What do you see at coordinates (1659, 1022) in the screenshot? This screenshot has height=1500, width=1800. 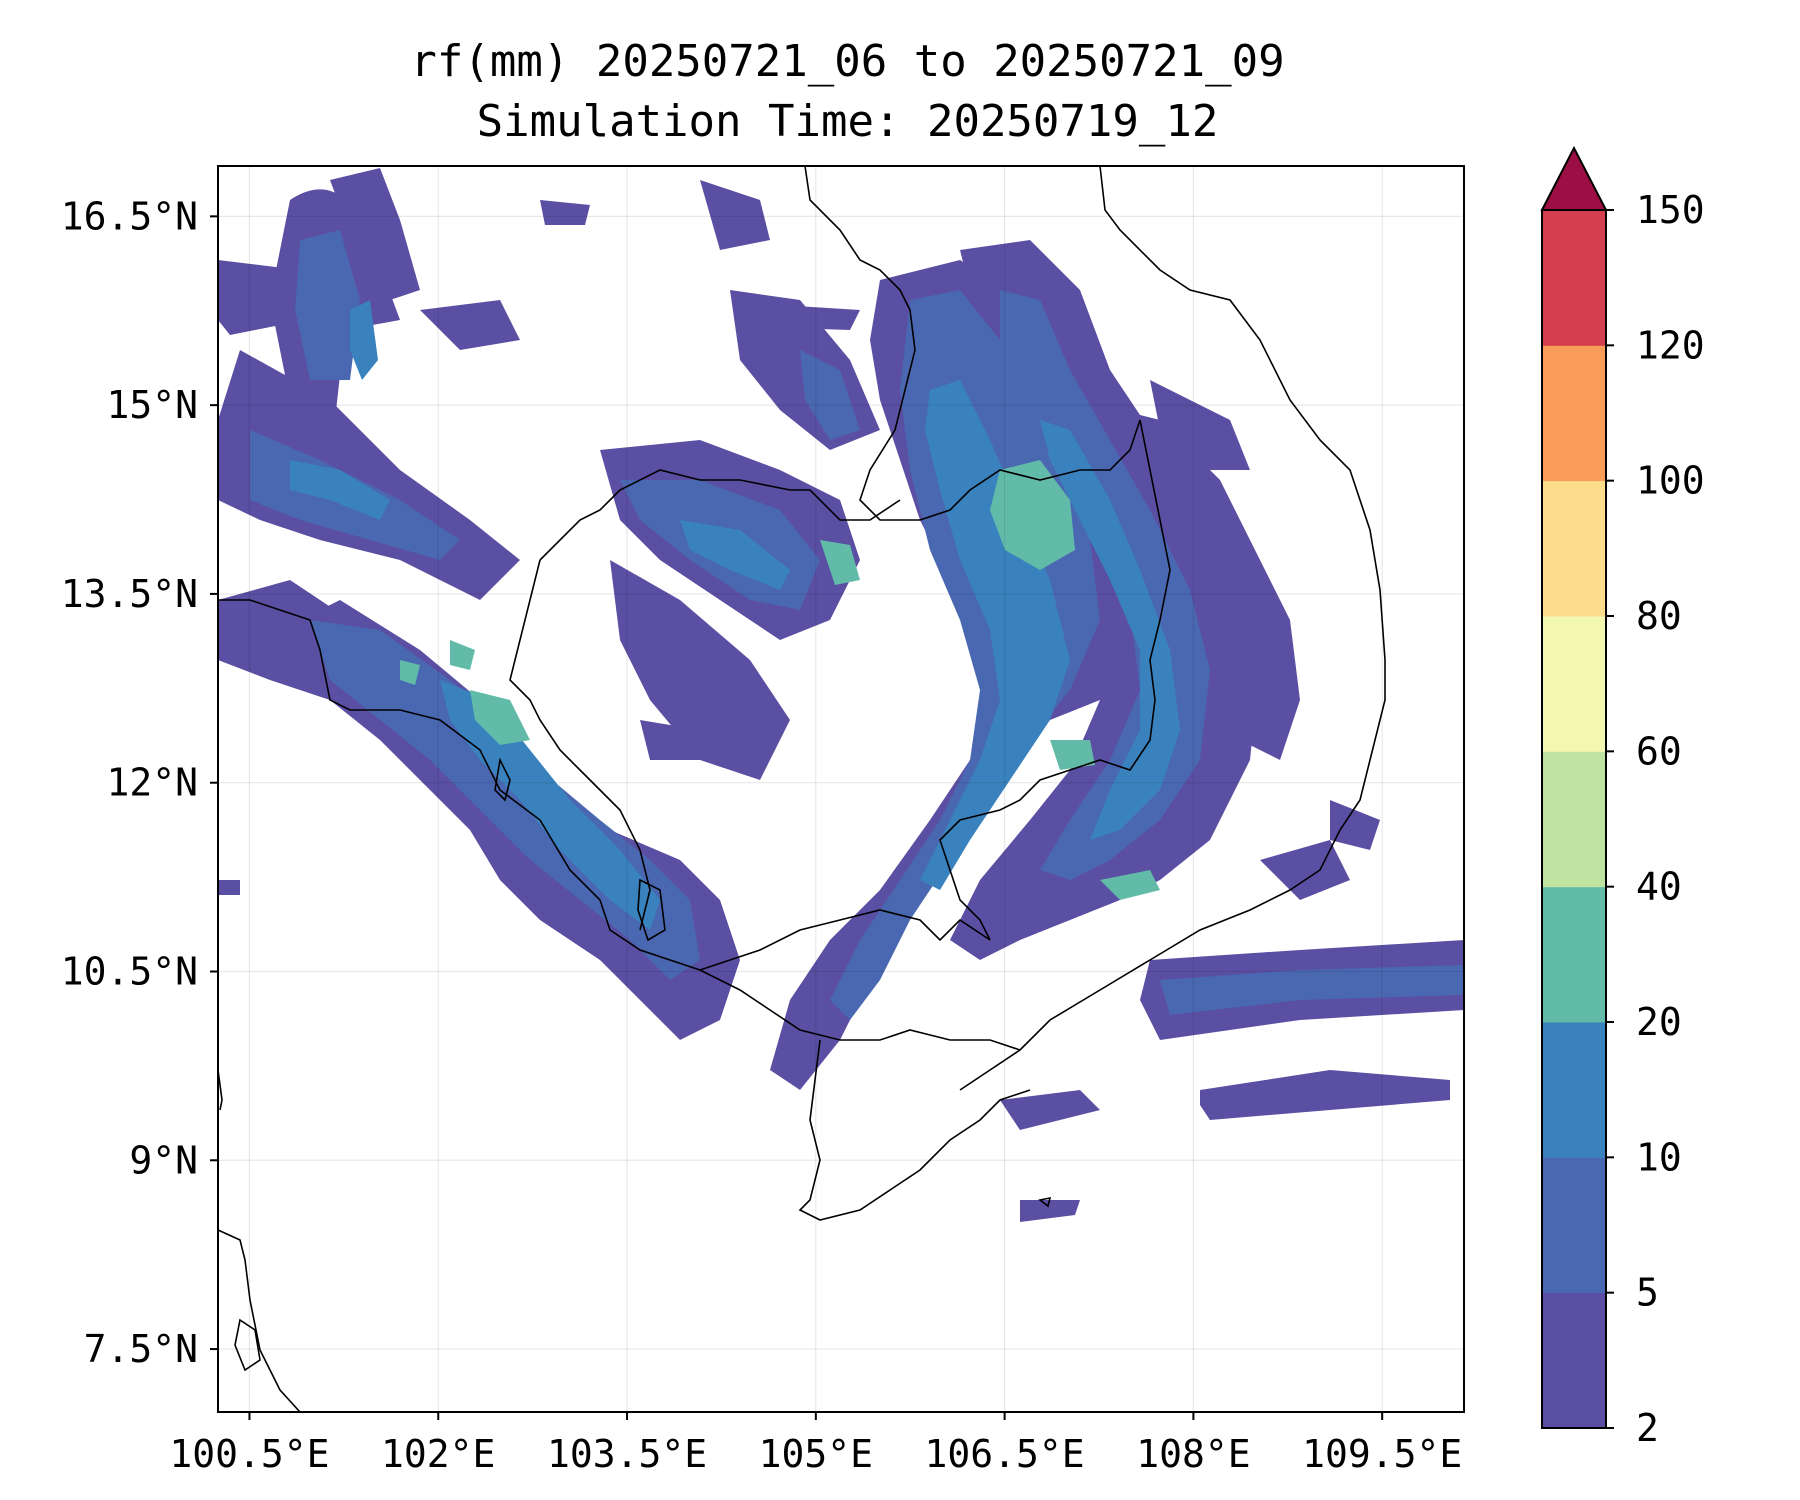 I see `colorbar-tick-label: 20` at bounding box center [1659, 1022].